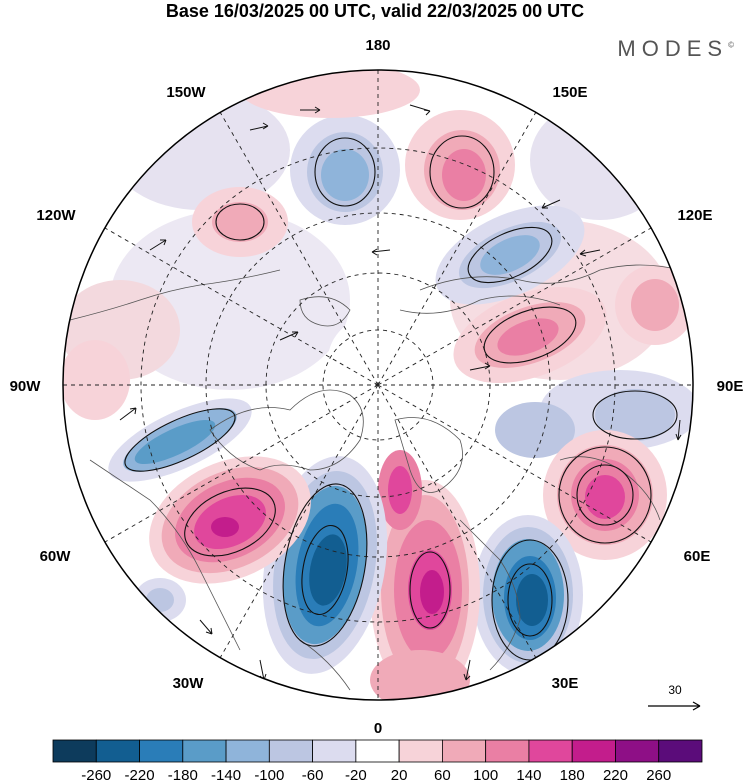 The height and width of the screenshot is (783, 750). What do you see at coordinates (56, 215) in the screenshot?
I see `lon-label-120w: 120W` at bounding box center [56, 215].